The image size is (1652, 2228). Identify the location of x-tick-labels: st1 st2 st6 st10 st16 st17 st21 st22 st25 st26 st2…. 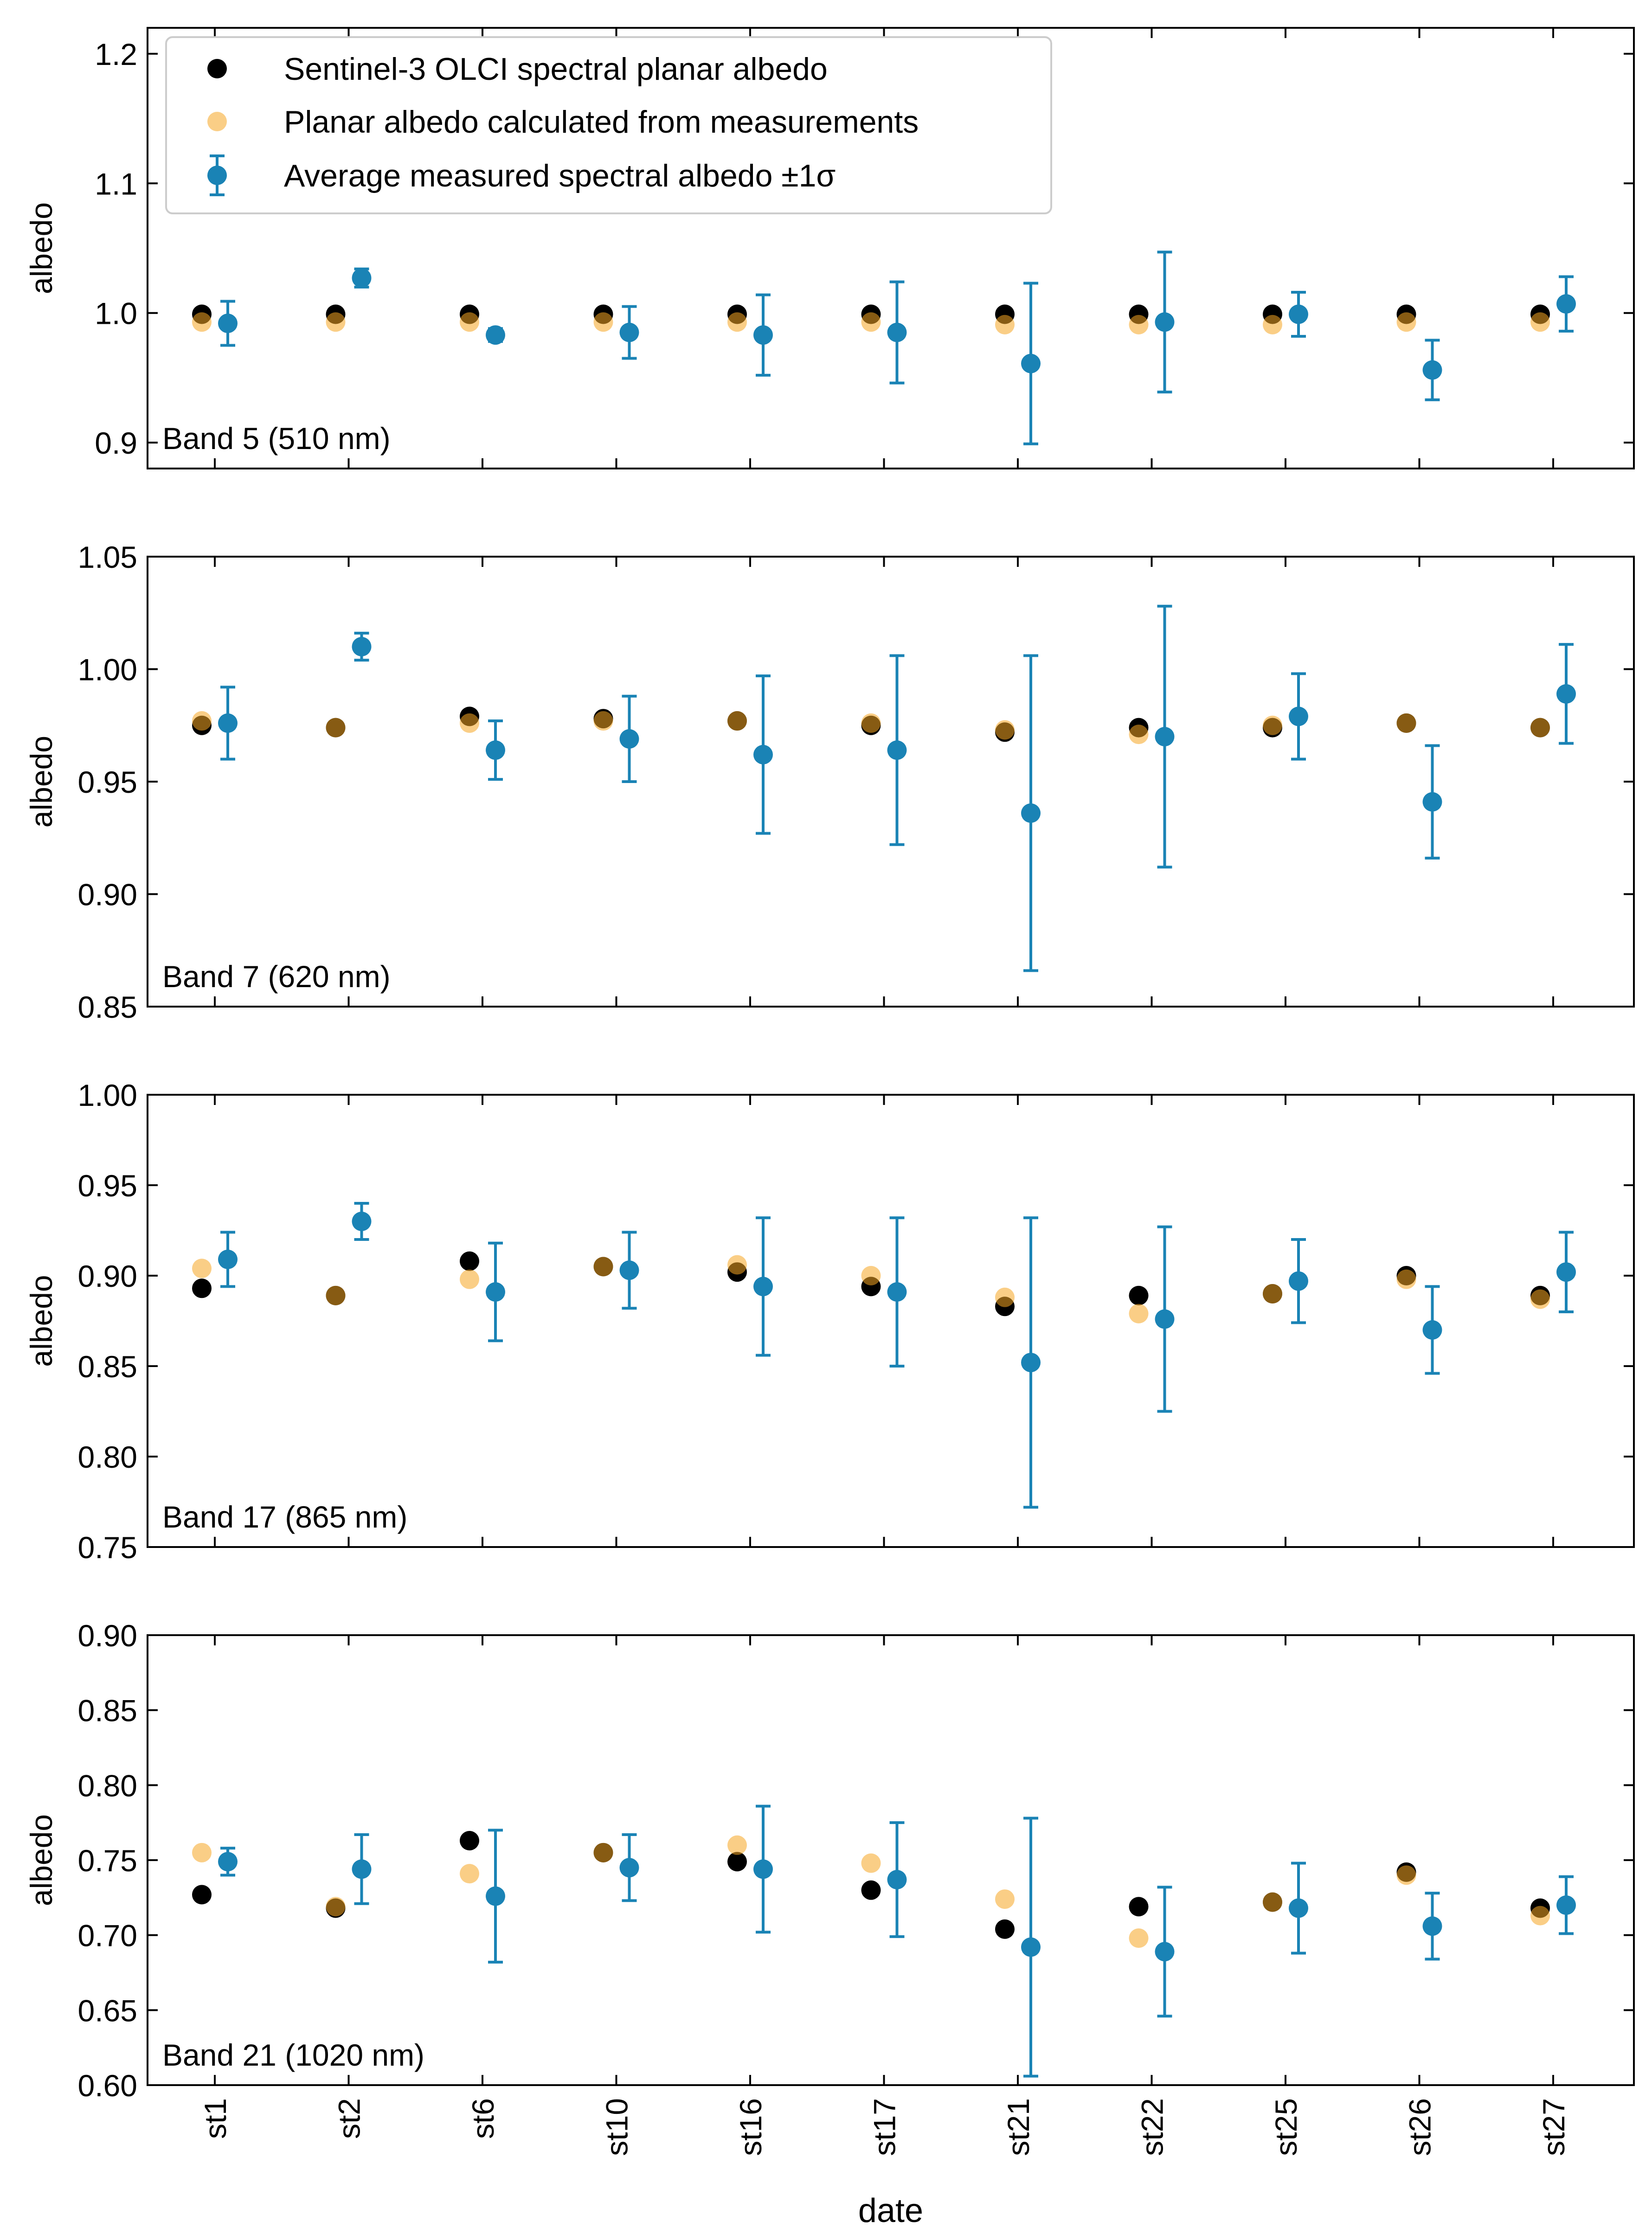
(884, 2127).